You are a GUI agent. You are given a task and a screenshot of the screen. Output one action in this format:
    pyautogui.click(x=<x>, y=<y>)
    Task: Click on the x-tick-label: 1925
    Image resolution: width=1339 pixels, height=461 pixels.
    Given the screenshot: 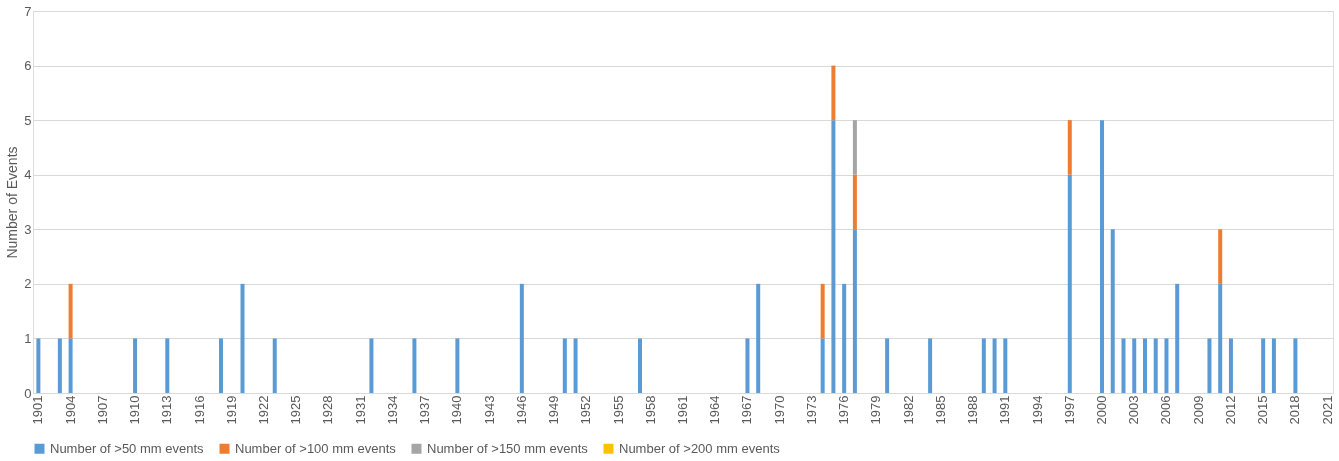 What is the action you would take?
    pyautogui.click(x=296, y=410)
    